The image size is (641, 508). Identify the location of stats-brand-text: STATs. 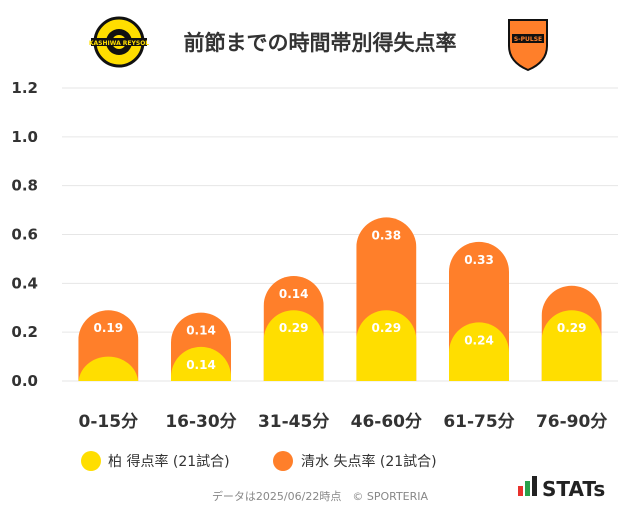
(573, 489).